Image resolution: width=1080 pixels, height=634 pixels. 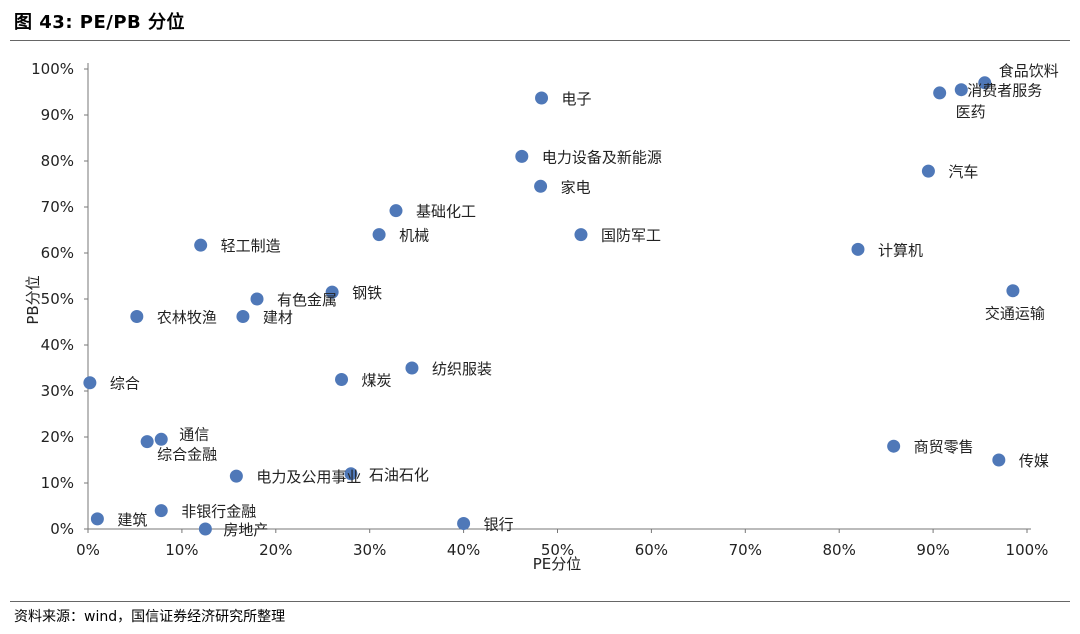 I want to click on x-tick-label: 30%, so click(x=369, y=550).